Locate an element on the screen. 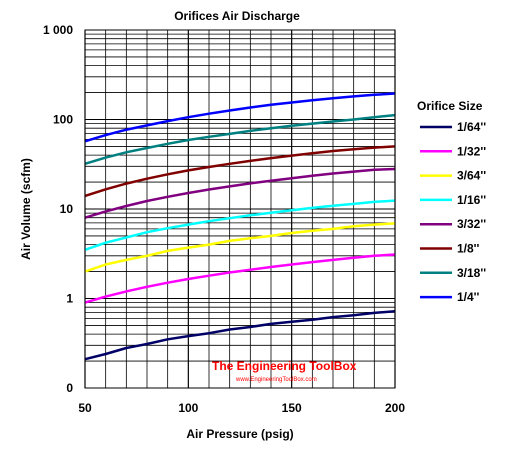 This screenshot has height=460, width=505. x-tick-label: 200 is located at coordinates (395, 408).